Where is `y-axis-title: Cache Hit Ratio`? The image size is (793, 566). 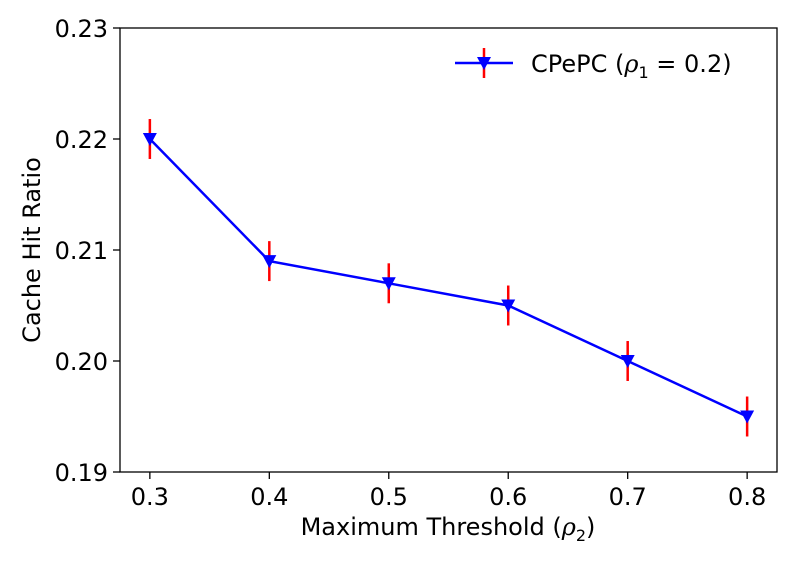 y-axis-title: Cache Hit Ratio is located at coordinates (32, 250).